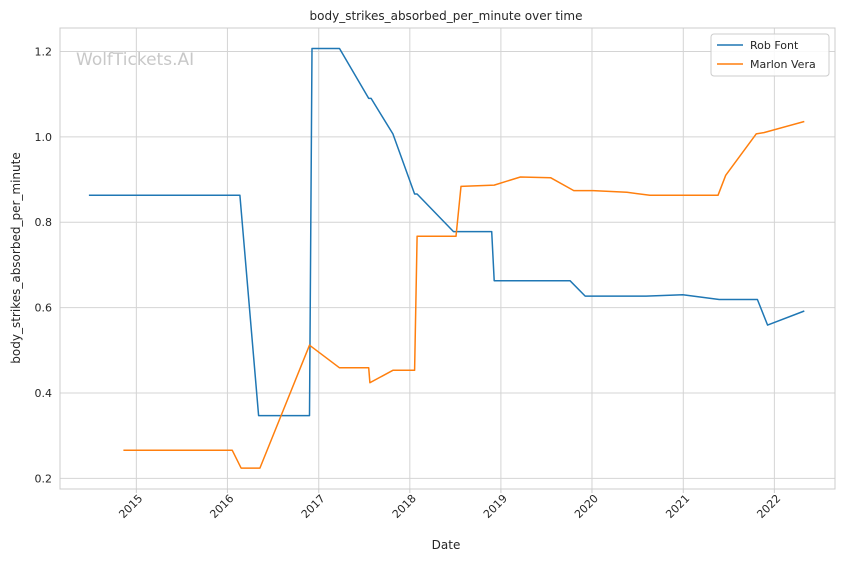  What do you see at coordinates (44, 478) in the screenshot?
I see `y-tick-label: 0.2` at bounding box center [44, 478].